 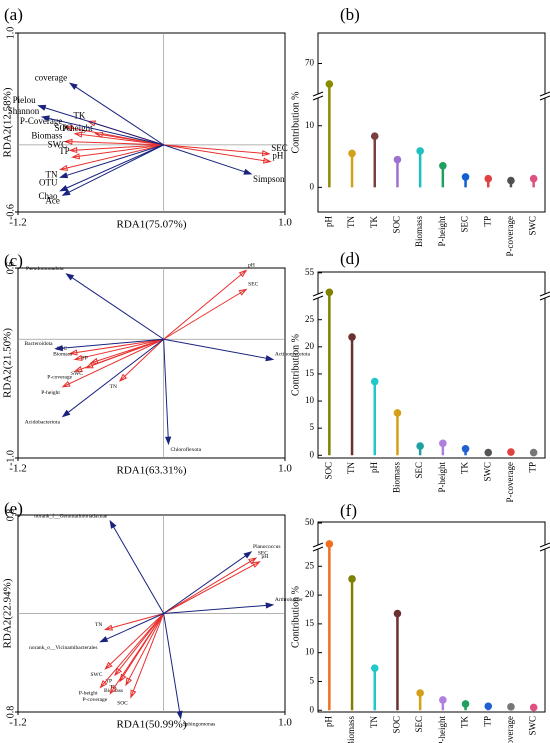 I want to click on panel-label: (b), so click(x=350, y=14).